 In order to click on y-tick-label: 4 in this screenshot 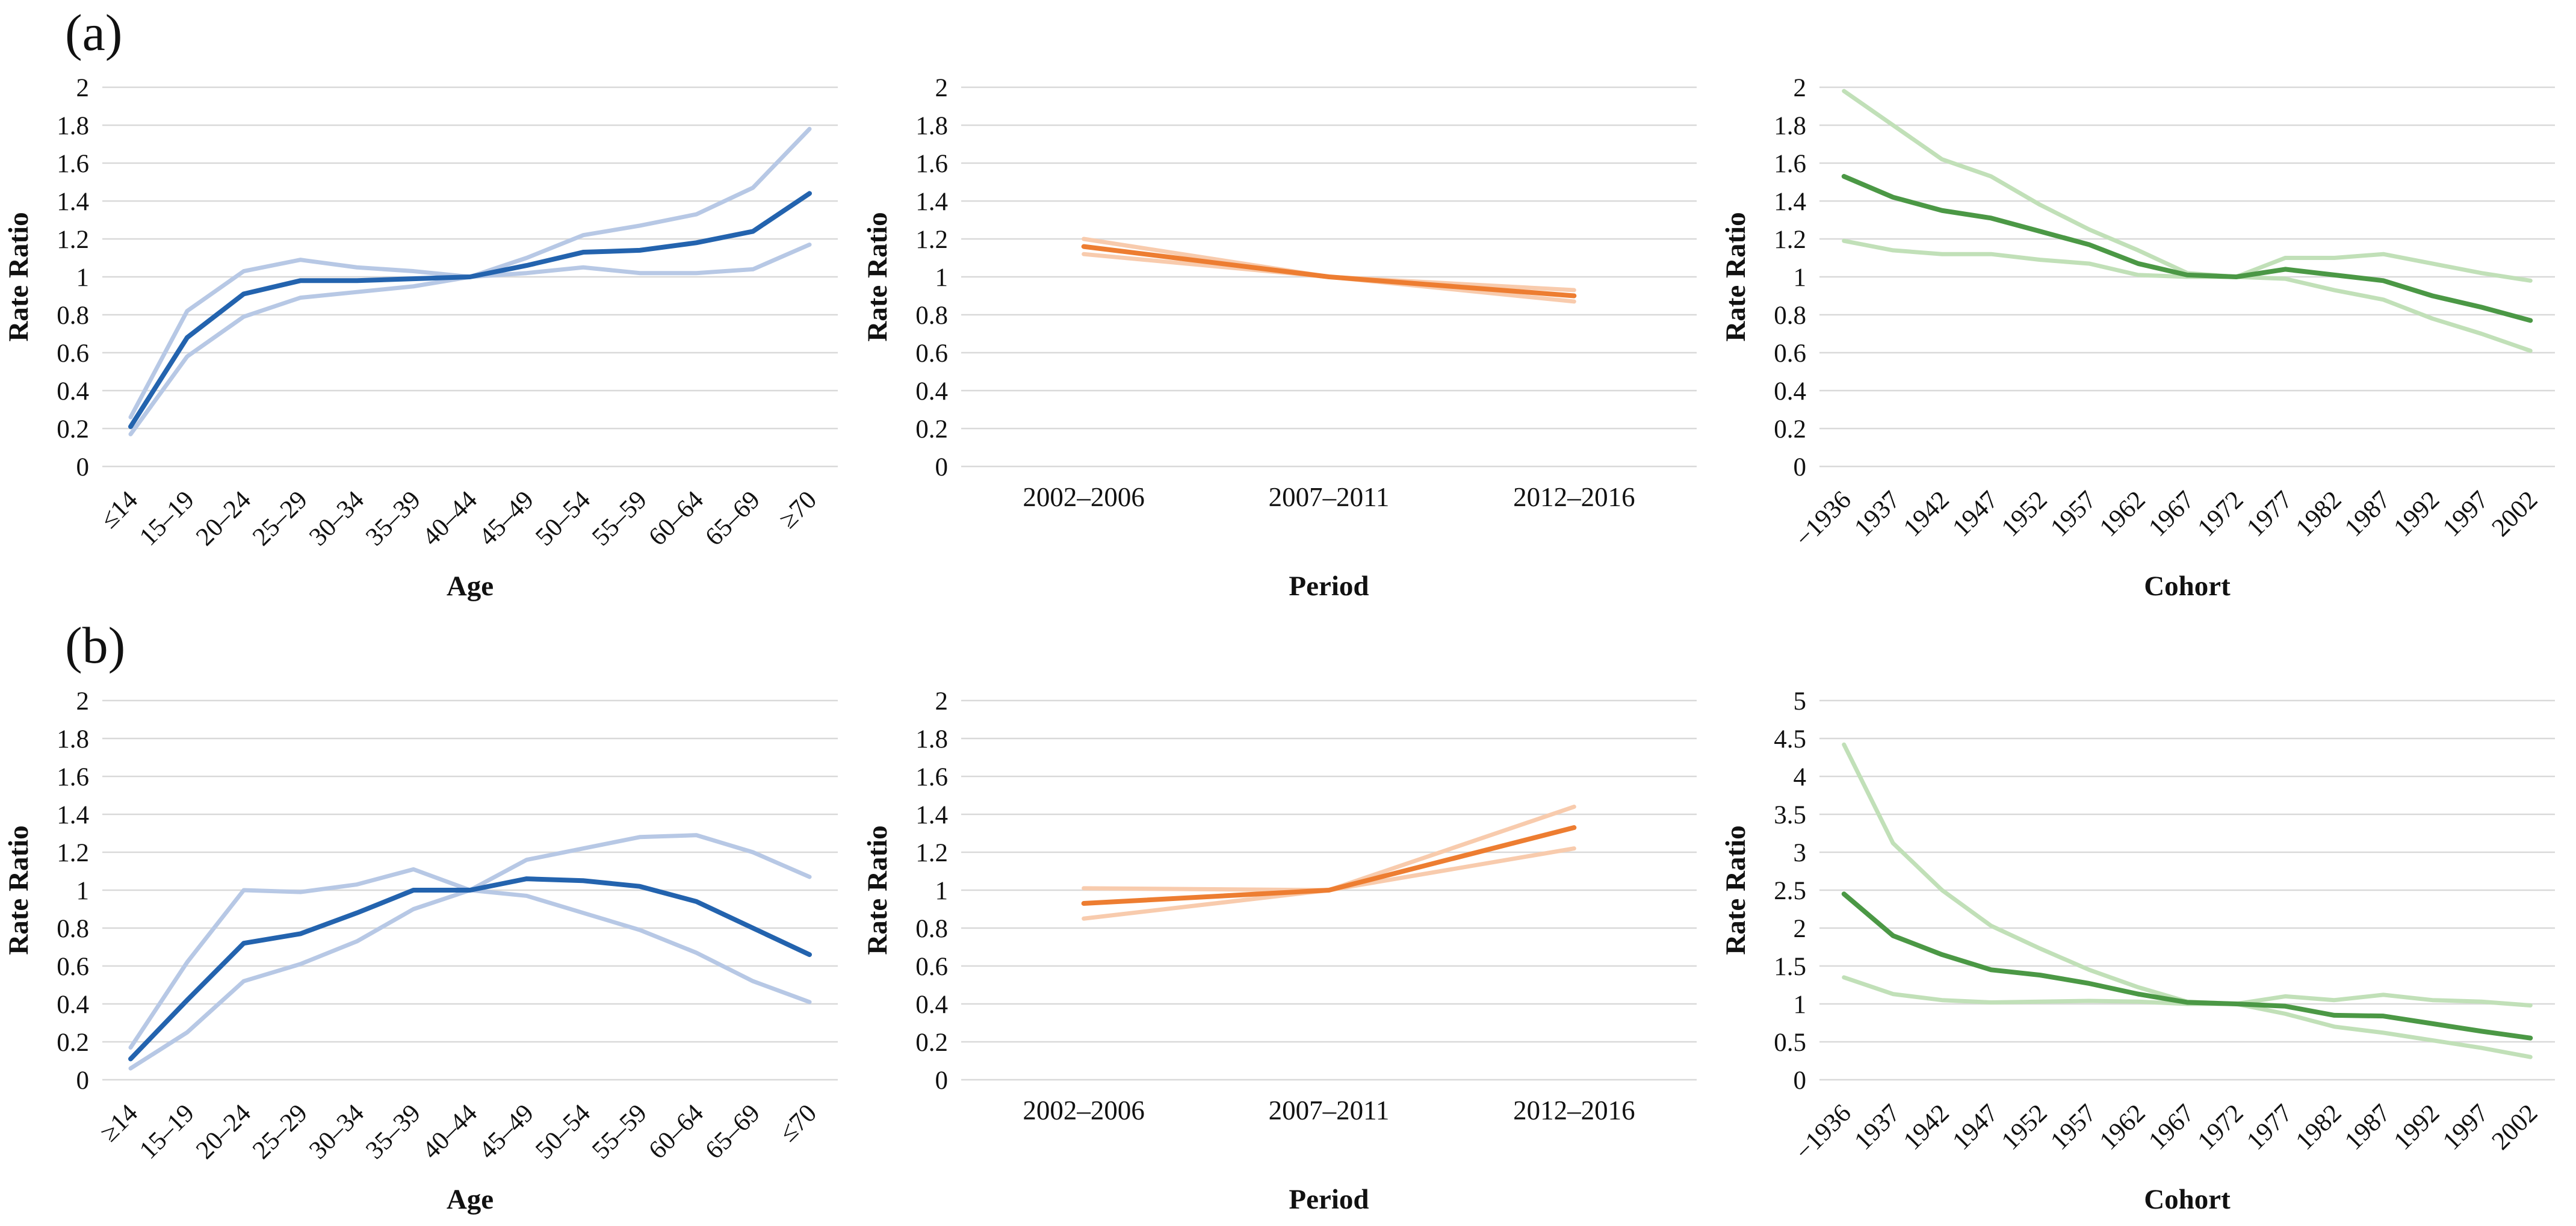, I will do `click(1801, 777)`.